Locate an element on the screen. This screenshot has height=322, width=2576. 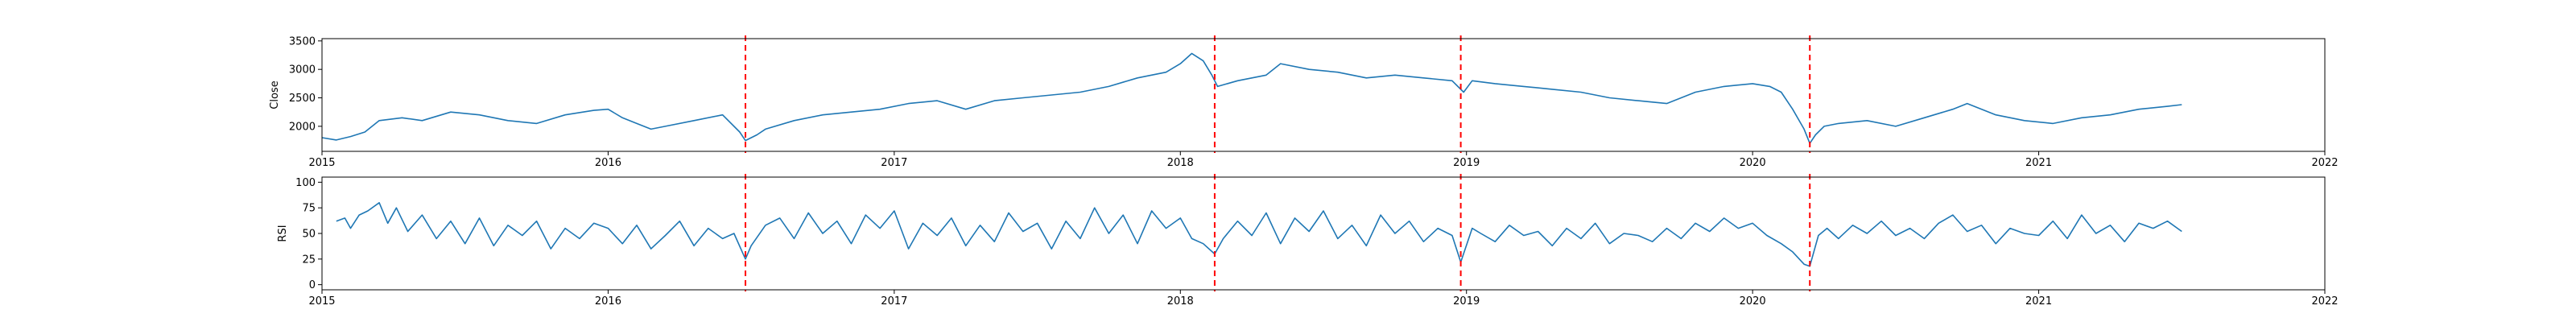
rsi-y-tick-label-1: 25 is located at coordinates (309, 260).